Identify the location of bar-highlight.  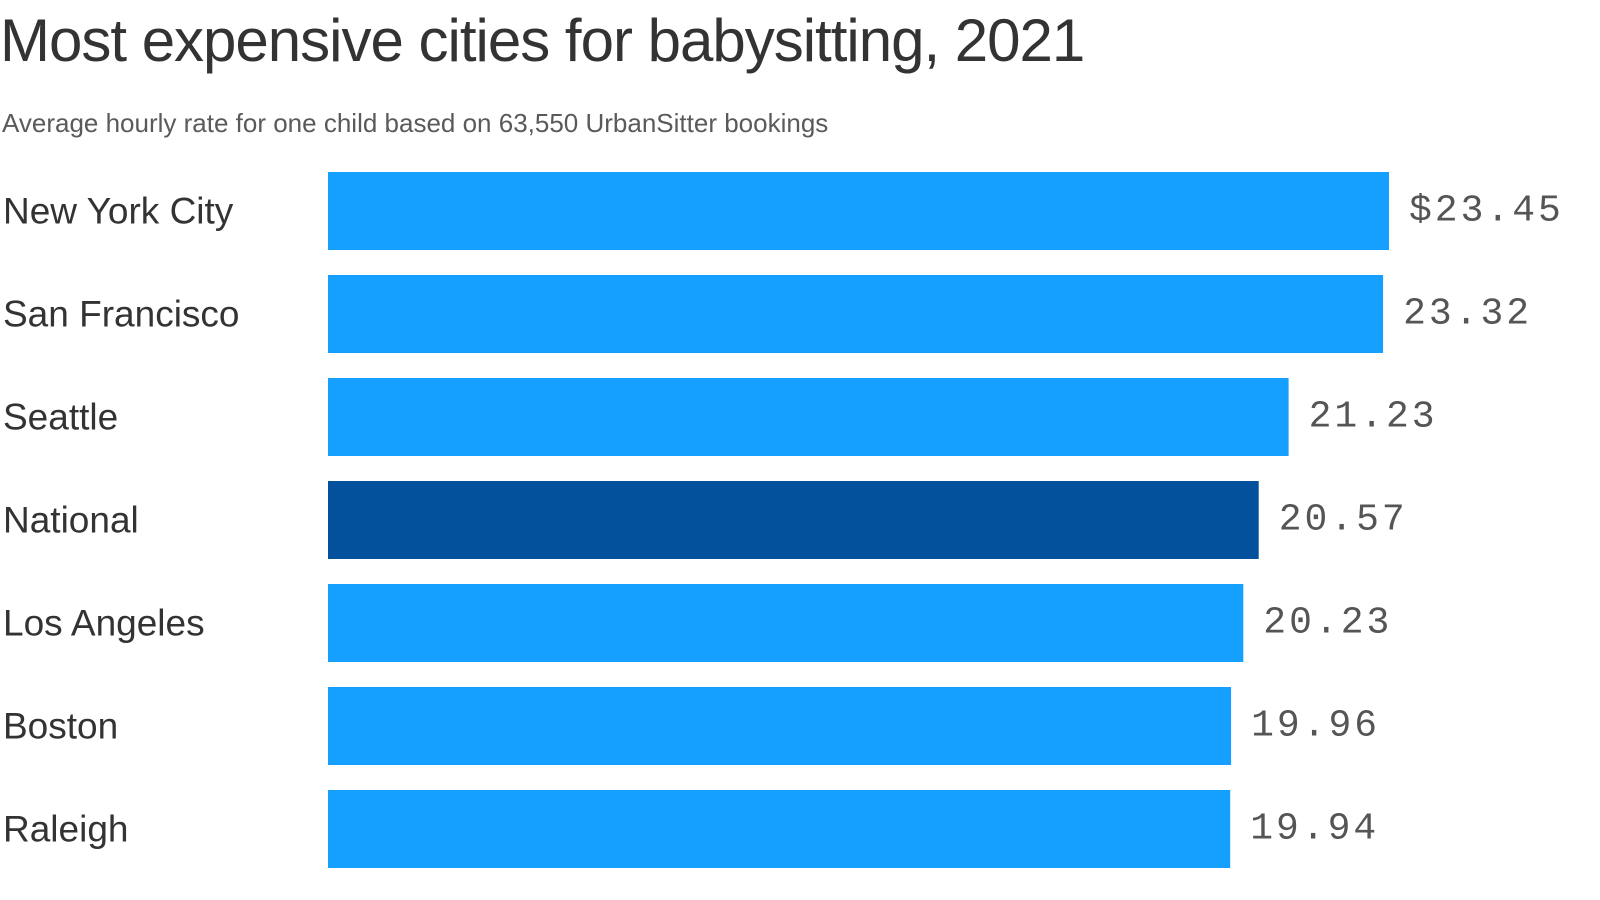
(793, 520).